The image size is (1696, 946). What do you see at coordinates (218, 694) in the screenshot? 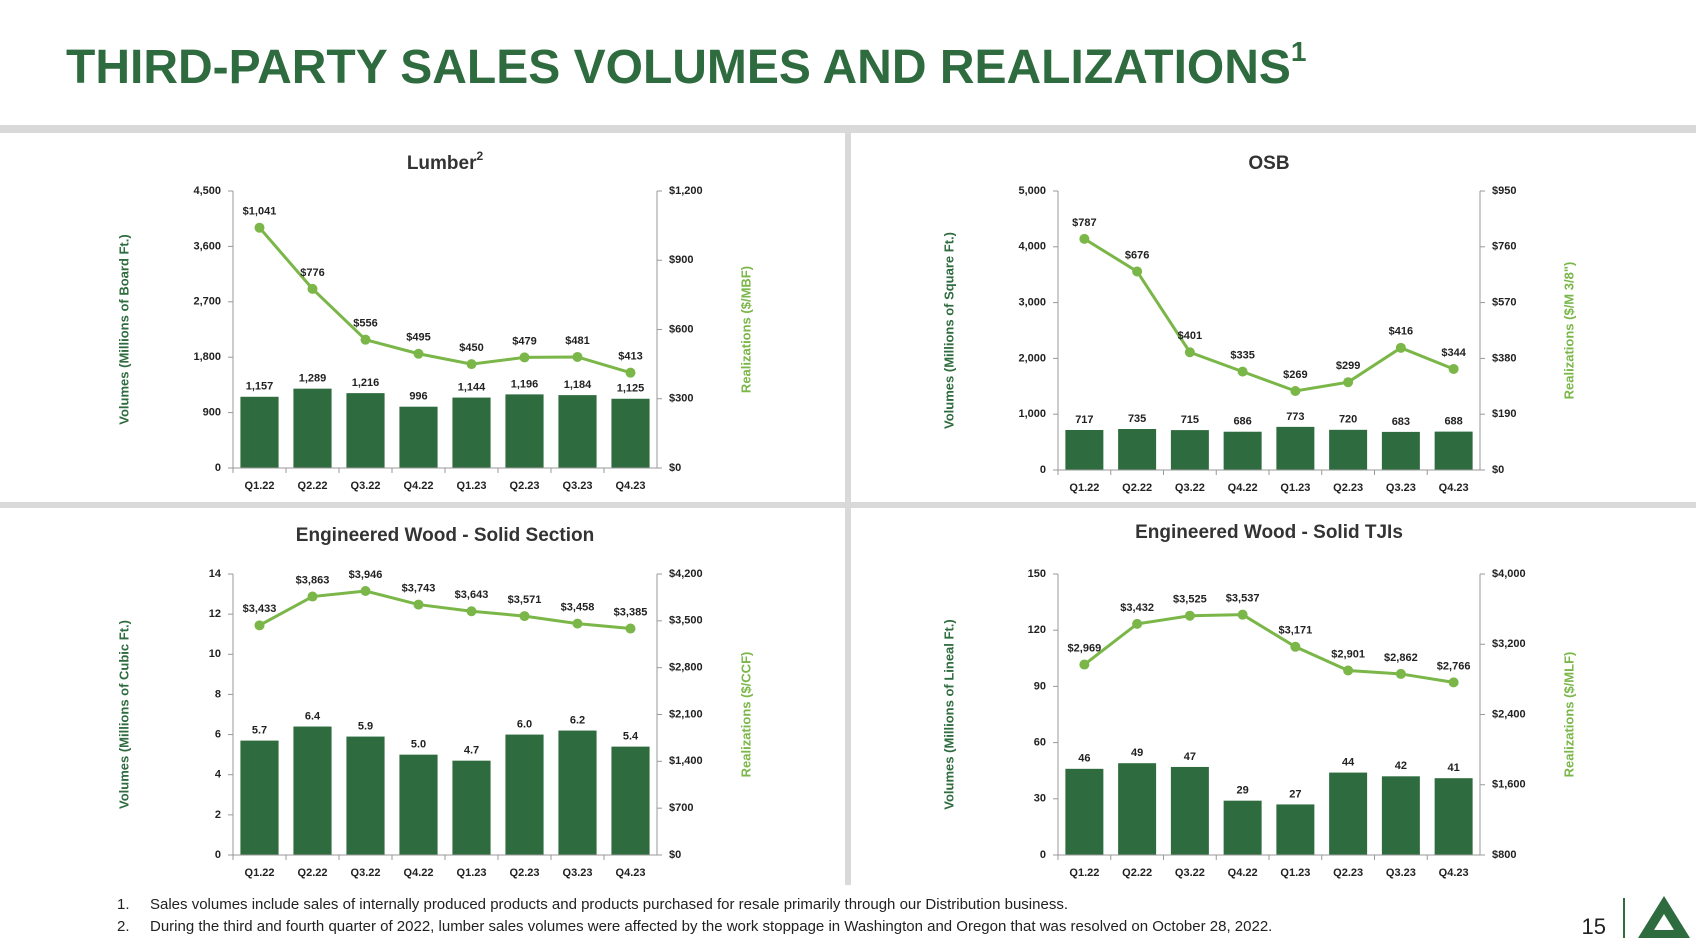
I see `y-tick-label: 8` at bounding box center [218, 694].